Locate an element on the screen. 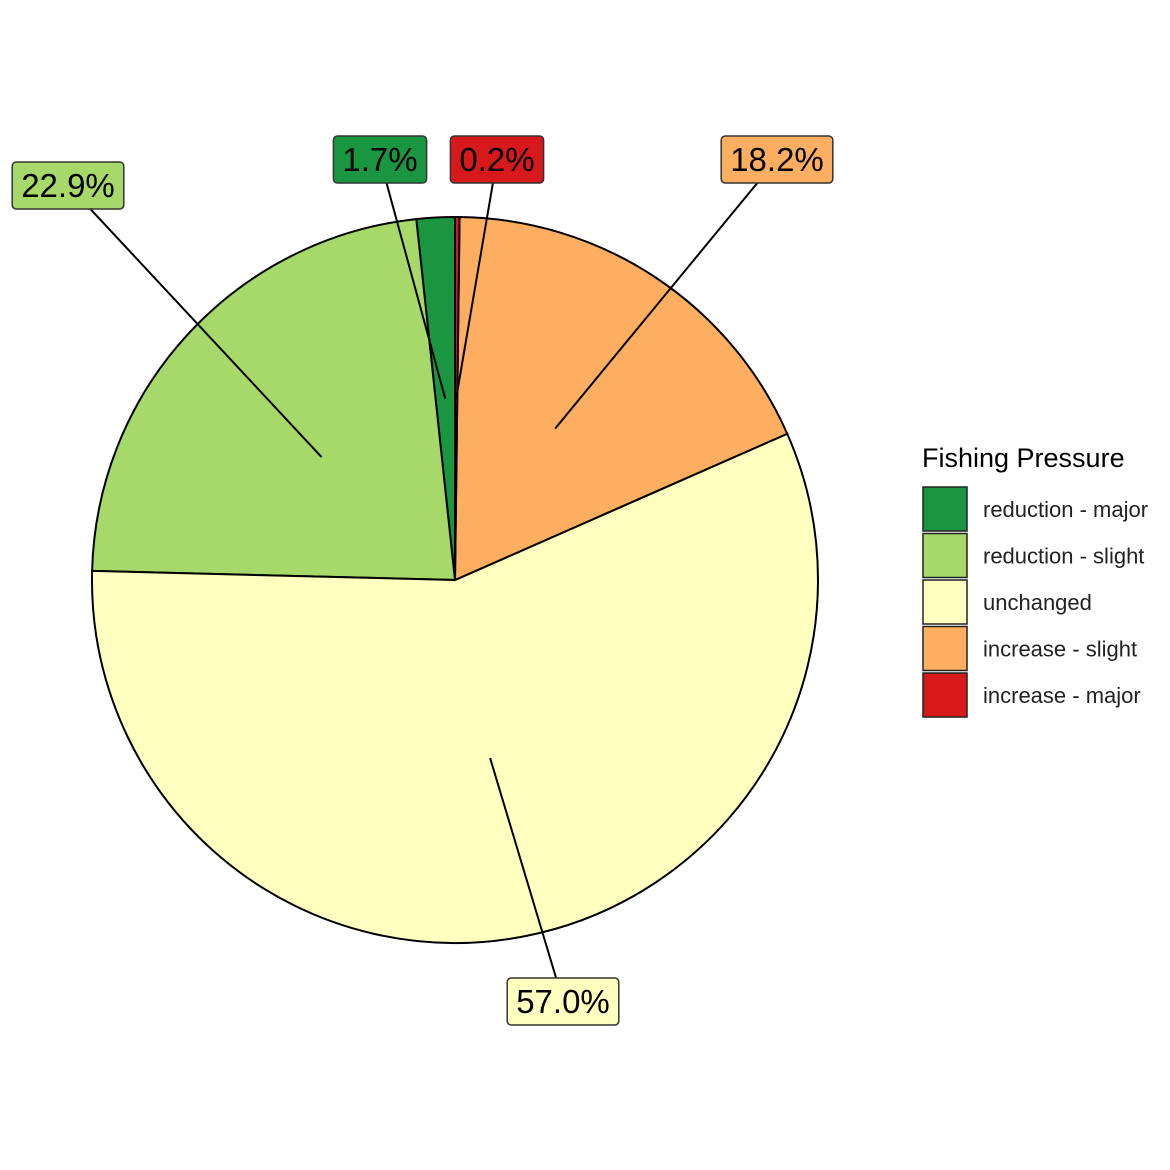  slice-label: 1.7% is located at coordinates (380, 159).